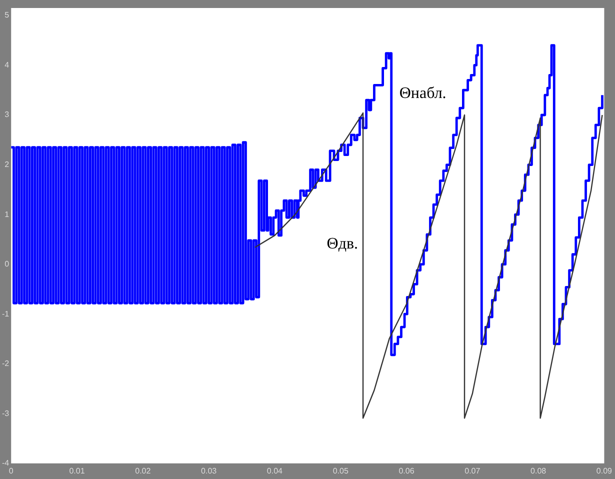 This screenshot has width=615, height=479. I want to click on y-tick-label: 0, so click(7, 264).